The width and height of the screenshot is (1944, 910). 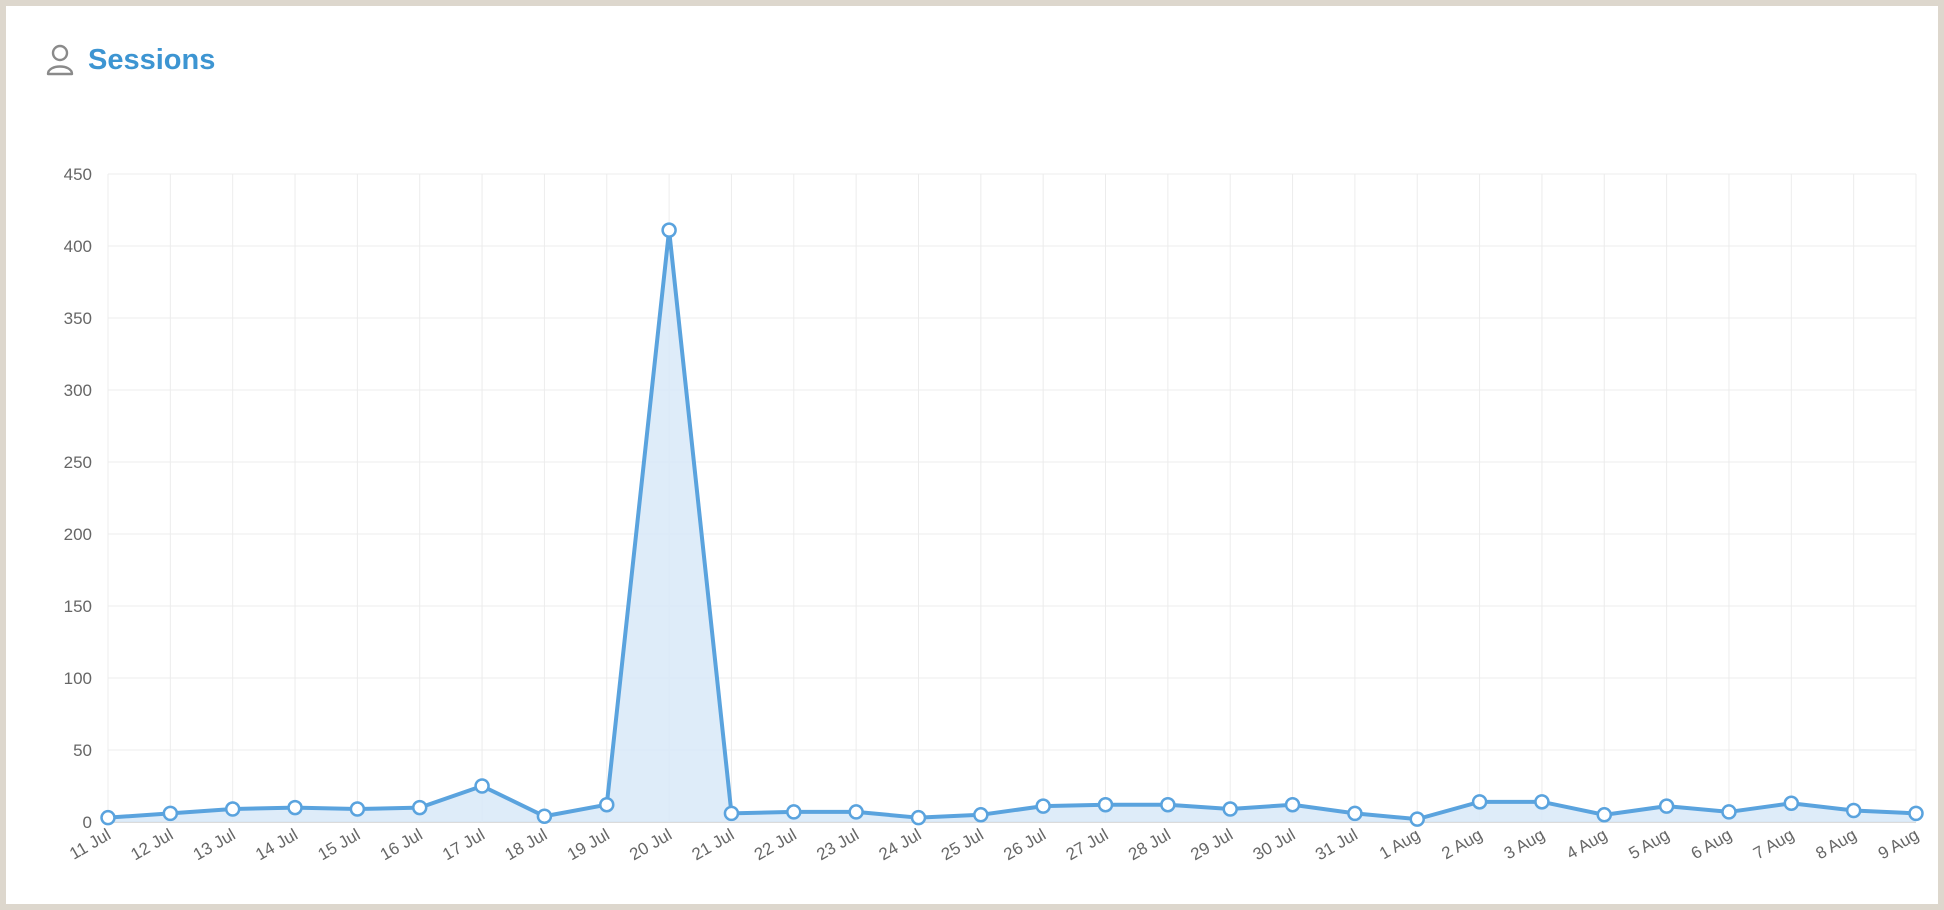 What do you see at coordinates (1399, 844) in the screenshot?
I see `x-tick-label: 1 Aug` at bounding box center [1399, 844].